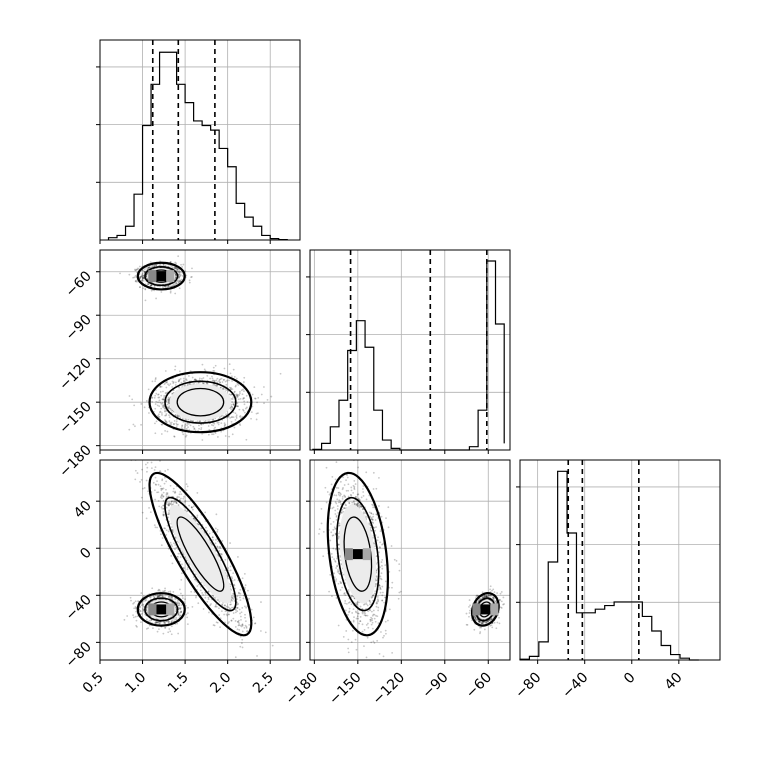 This screenshot has height=760, width=760. What do you see at coordinates (200, 350) in the screenshot?
I see `panel-frame` at bounding box center [200, 350].